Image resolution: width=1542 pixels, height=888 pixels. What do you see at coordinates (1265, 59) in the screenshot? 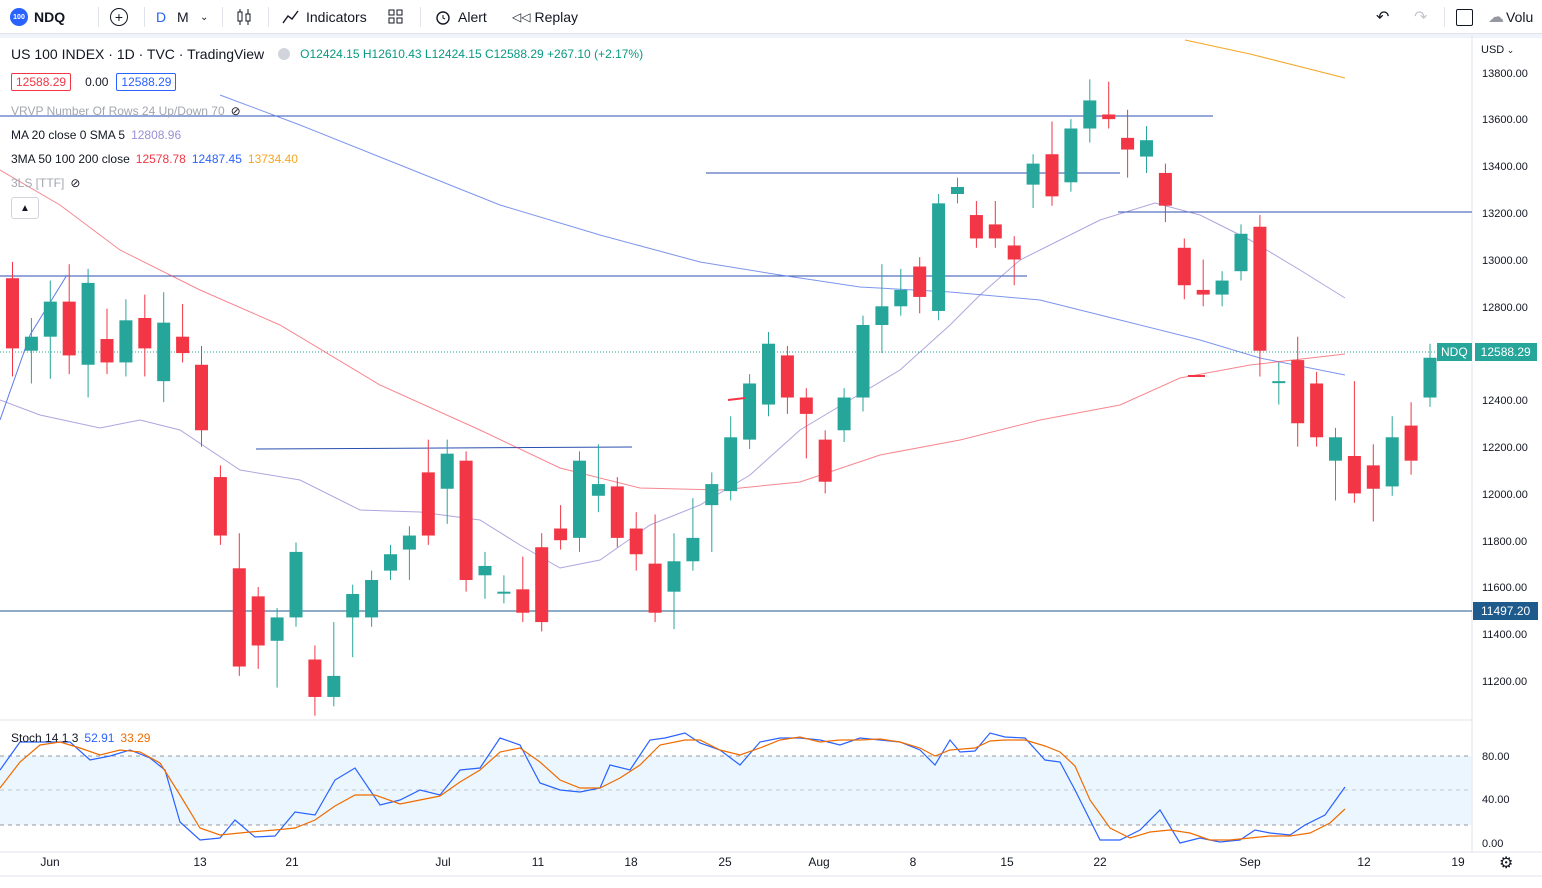
I see `sma-200-line` at bounding box center [1265, 59].